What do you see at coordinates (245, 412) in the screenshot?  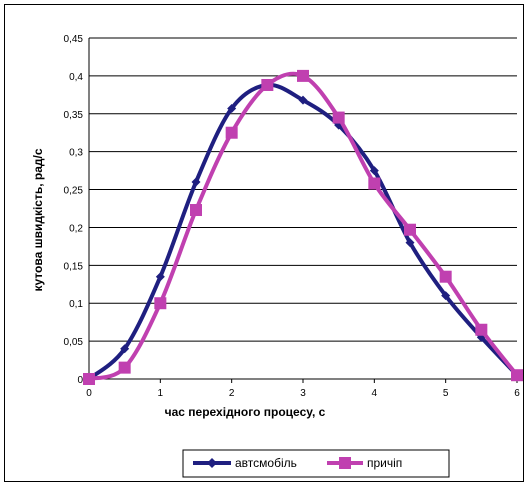 I see `x-axis-title: час перехідного процесу, с` at bounding box center [245, 412].